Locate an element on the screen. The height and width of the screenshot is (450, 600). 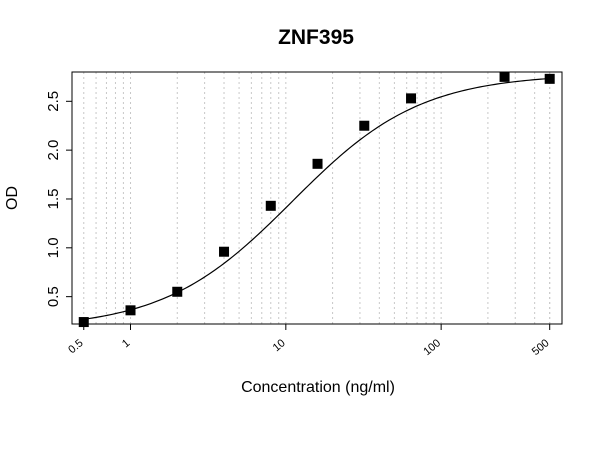
x-tick-label: 500 is located at coordinates (541, 347).